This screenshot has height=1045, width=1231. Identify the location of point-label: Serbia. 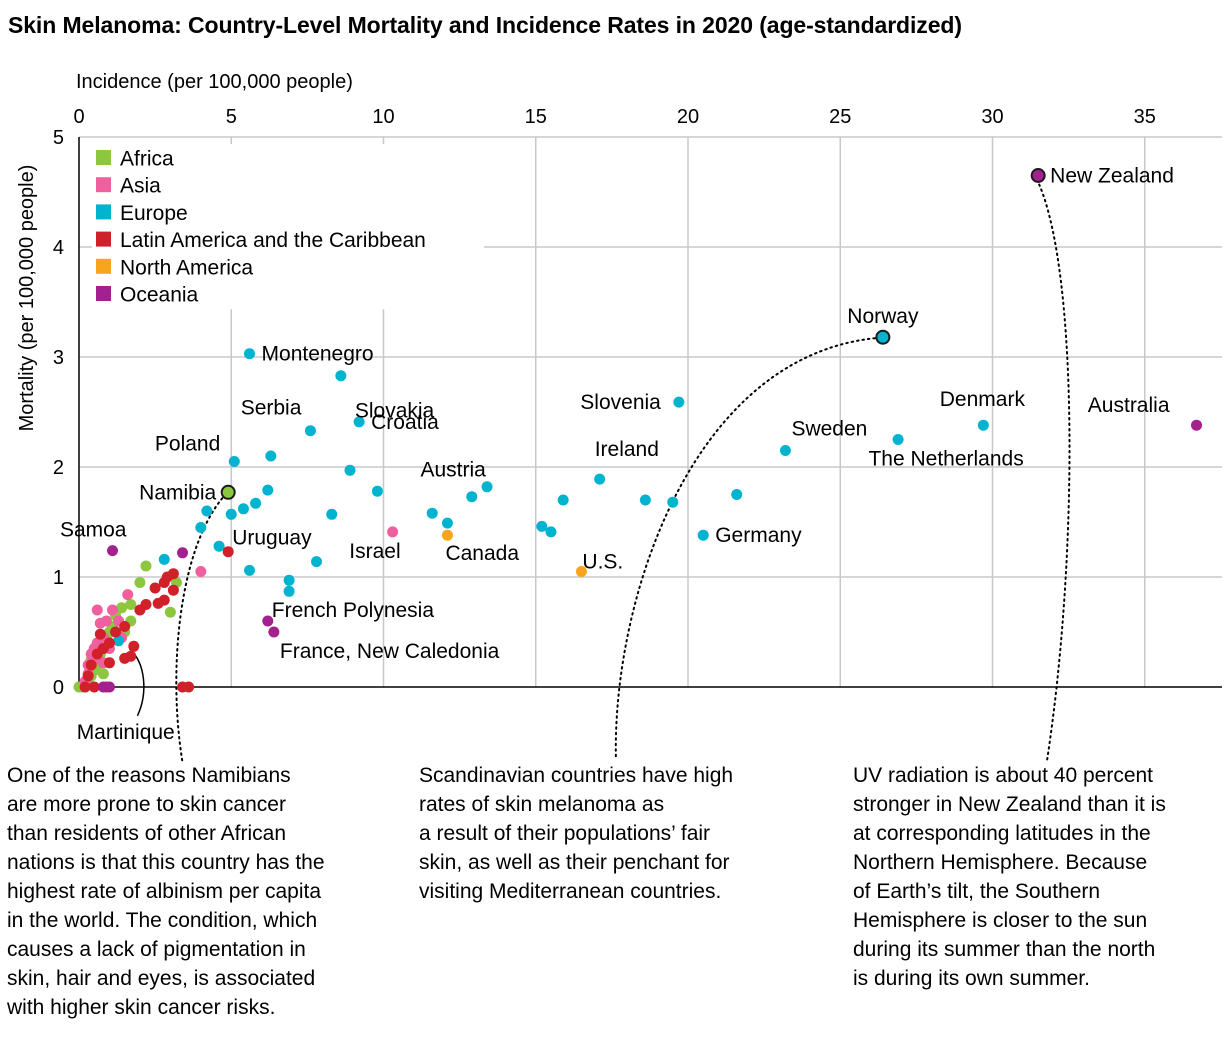
(271, 408).